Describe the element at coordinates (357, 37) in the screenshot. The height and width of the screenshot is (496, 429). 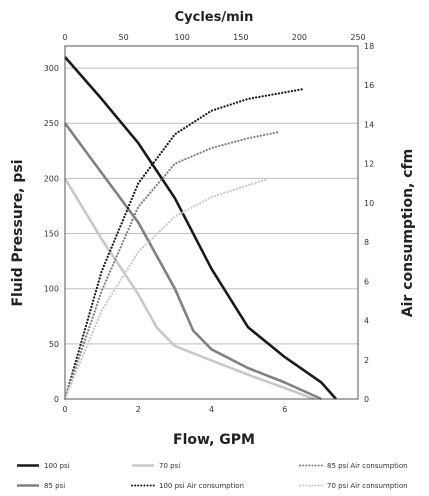
I see `x2-tick-label: 250` at that location.